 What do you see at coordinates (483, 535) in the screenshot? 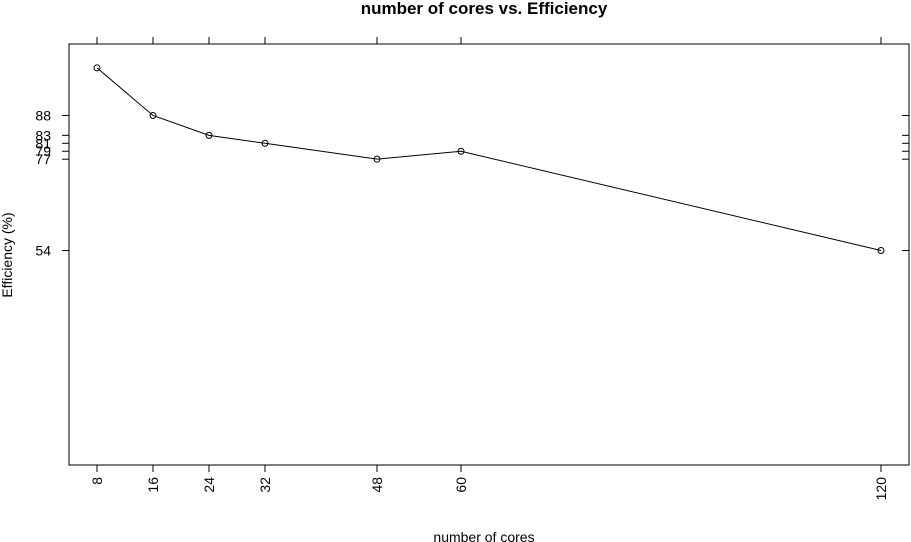
I see `x-axis-title: number of cores` at bounding box center [483, 535].